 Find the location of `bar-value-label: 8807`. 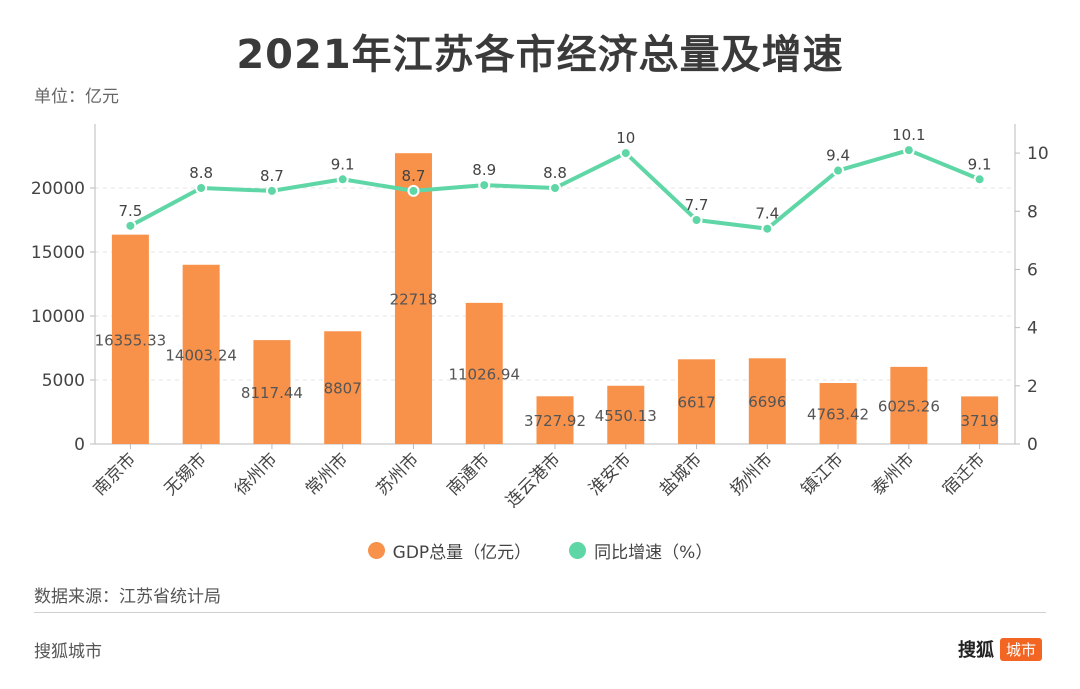

bar-value-label: 8807 is located at coordinates (343, 389).